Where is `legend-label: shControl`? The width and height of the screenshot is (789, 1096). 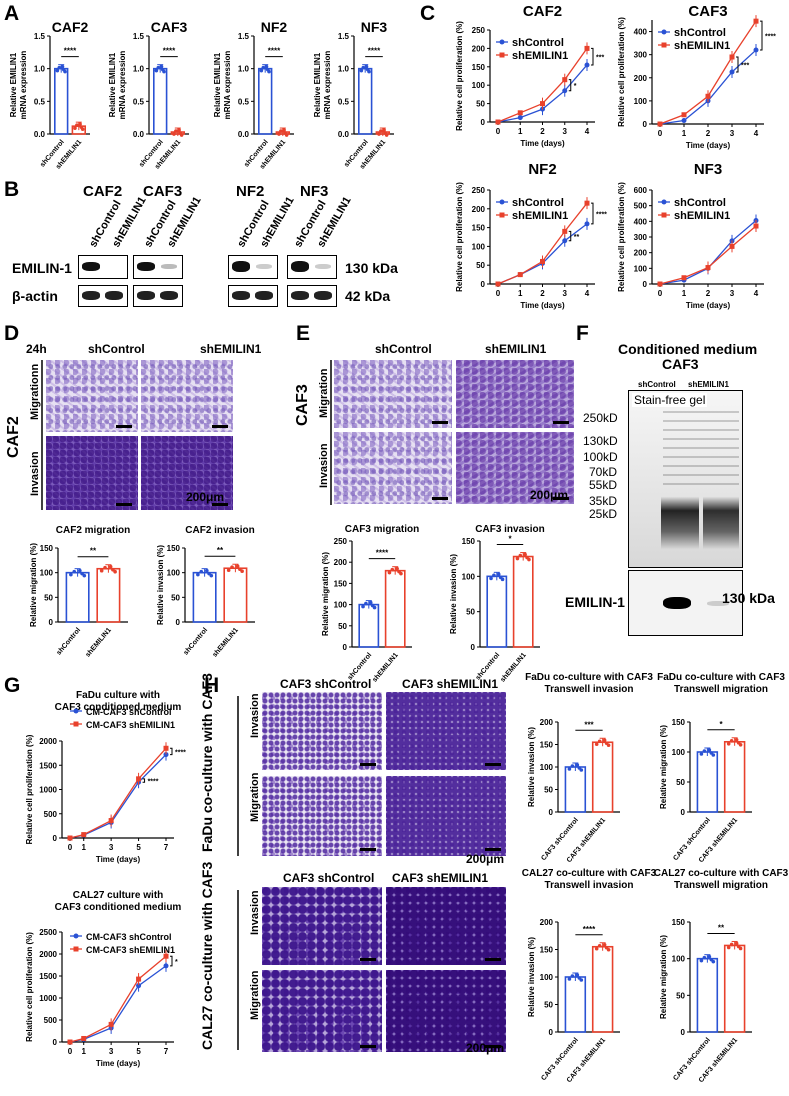
legend-label: shControl is located at coordinates (700, 203).